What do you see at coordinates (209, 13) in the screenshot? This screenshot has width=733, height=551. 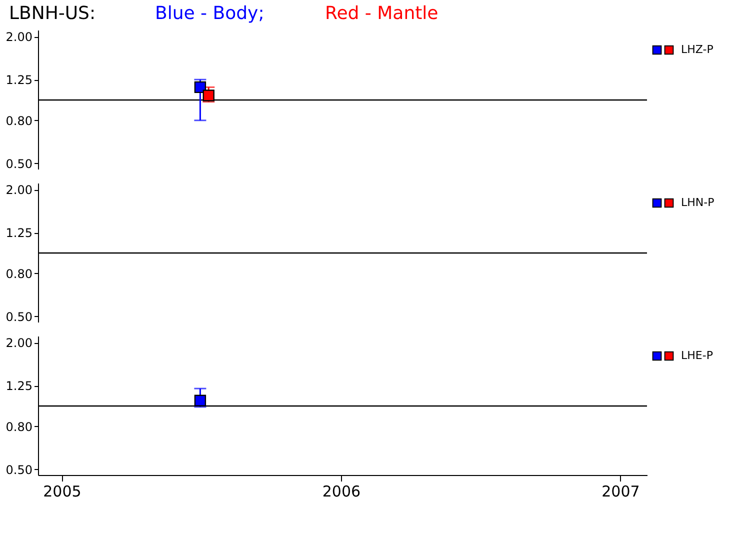 I see `text: Blue - Body;` at bounding box center [209, 13].